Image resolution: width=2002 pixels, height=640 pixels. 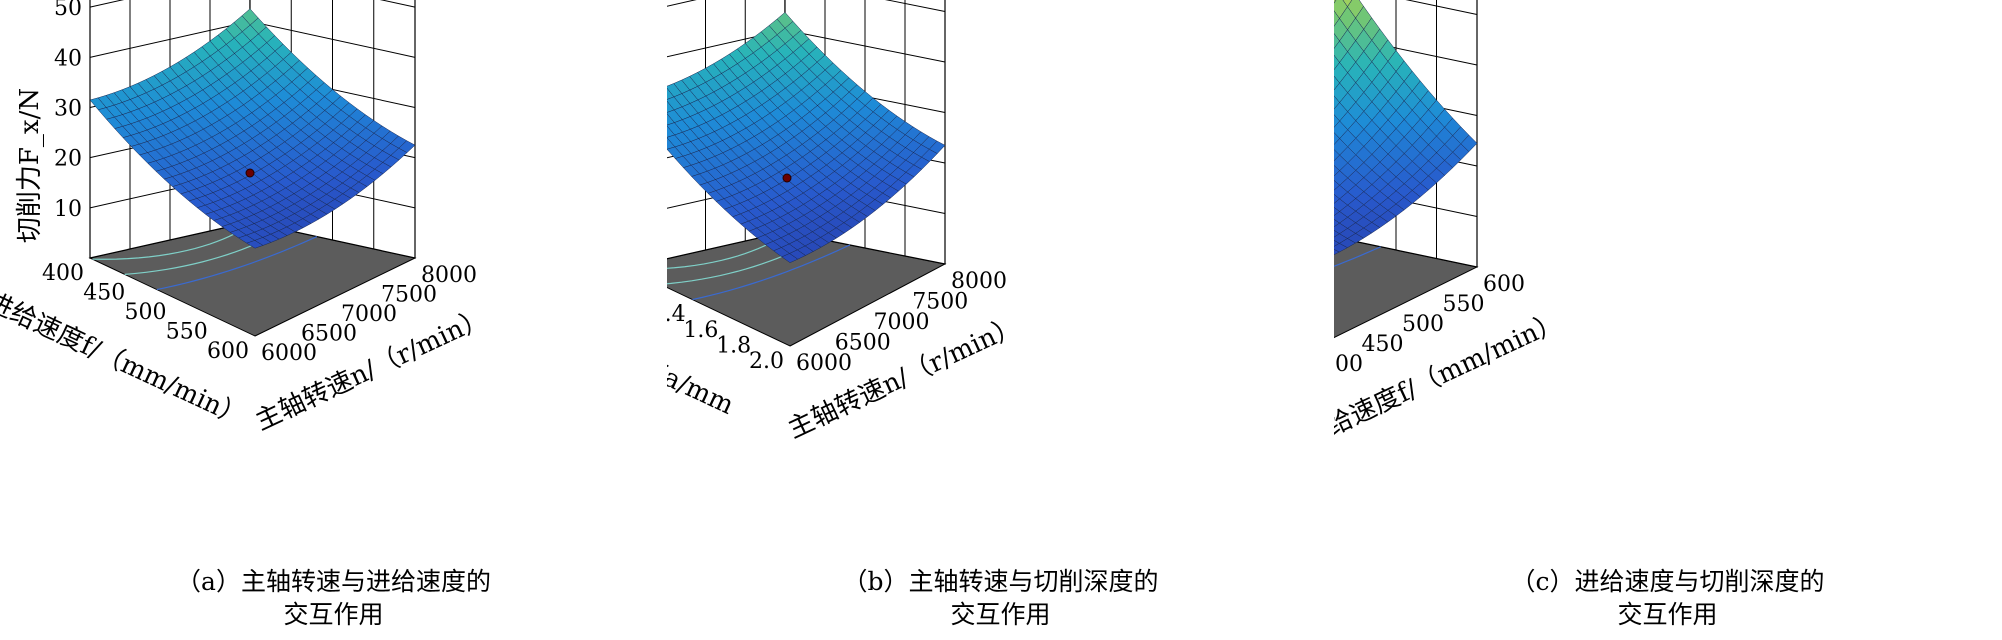 What do you see at coordinates (228, 351) in the screenshot?
I see `y-tick-label: 600` at bounding box center [228, 351].